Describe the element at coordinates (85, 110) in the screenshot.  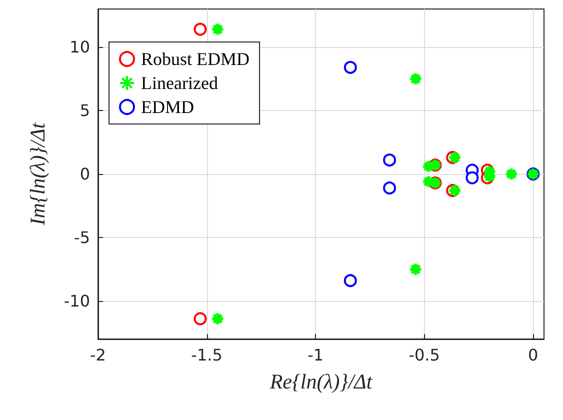
I see `y-tick-label: 5` at that location.